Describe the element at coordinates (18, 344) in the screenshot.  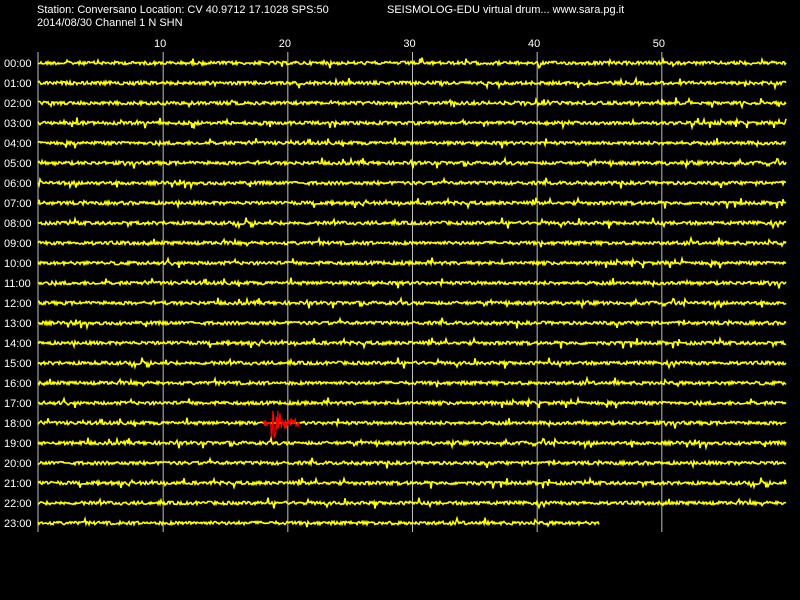
I see `row-label: 14:00` at that location.